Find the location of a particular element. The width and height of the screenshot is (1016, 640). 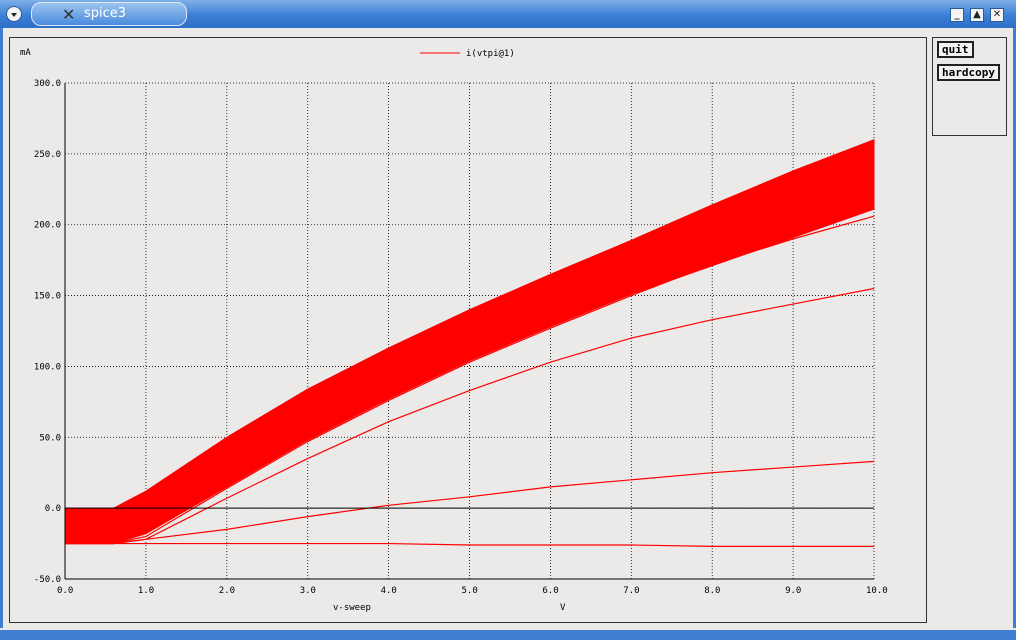

close-icon: ✕ is located at coordinates (997, 15).